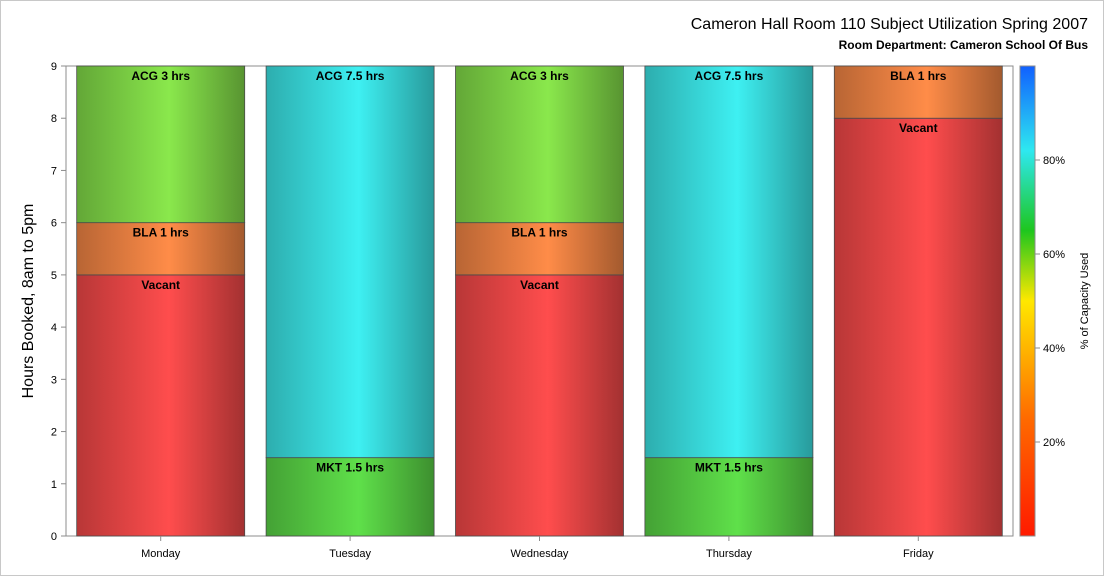  I want to click on y-axis-label: Hours Booked, 8am to 5pm, so click(28, 301).